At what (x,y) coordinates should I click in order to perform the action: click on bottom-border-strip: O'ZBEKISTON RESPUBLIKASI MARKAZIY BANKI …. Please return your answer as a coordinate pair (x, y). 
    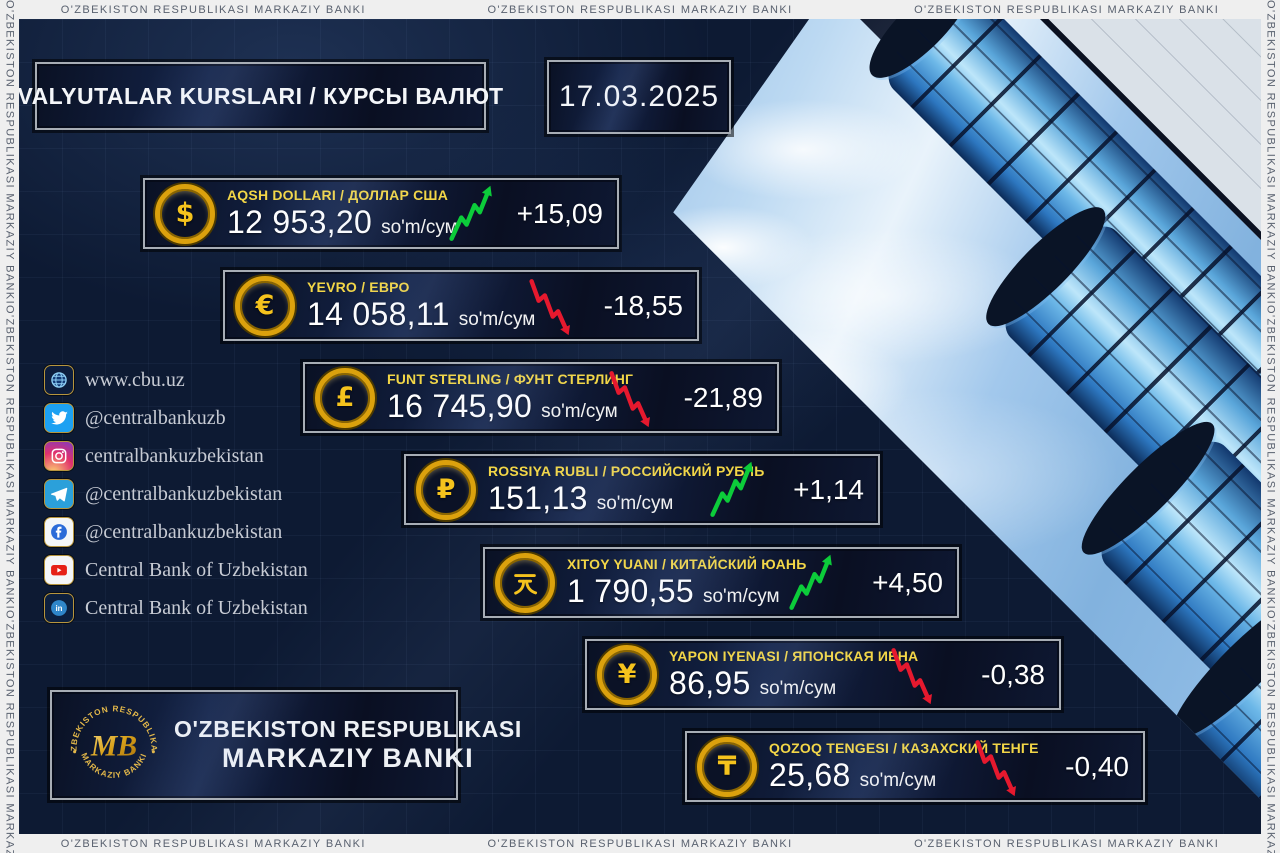
    Looking at the image, I should click on (640, 843).